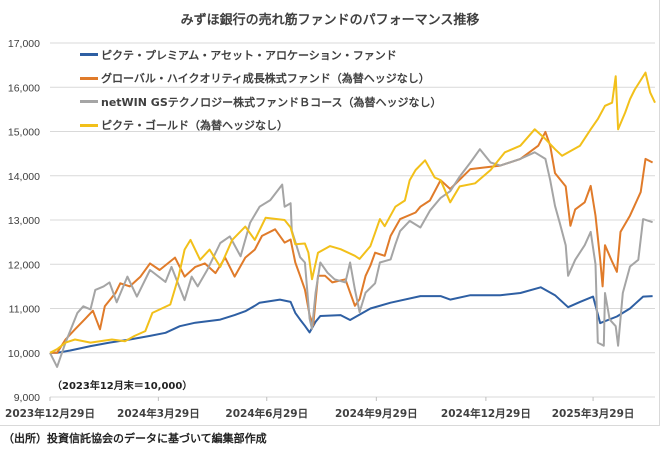  I want to click on y-tick-label: 11,000, so click(24, 310).